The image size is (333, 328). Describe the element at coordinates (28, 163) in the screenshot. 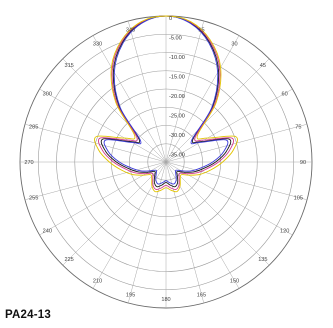

I see `angle-tick-label: 270` at that location.